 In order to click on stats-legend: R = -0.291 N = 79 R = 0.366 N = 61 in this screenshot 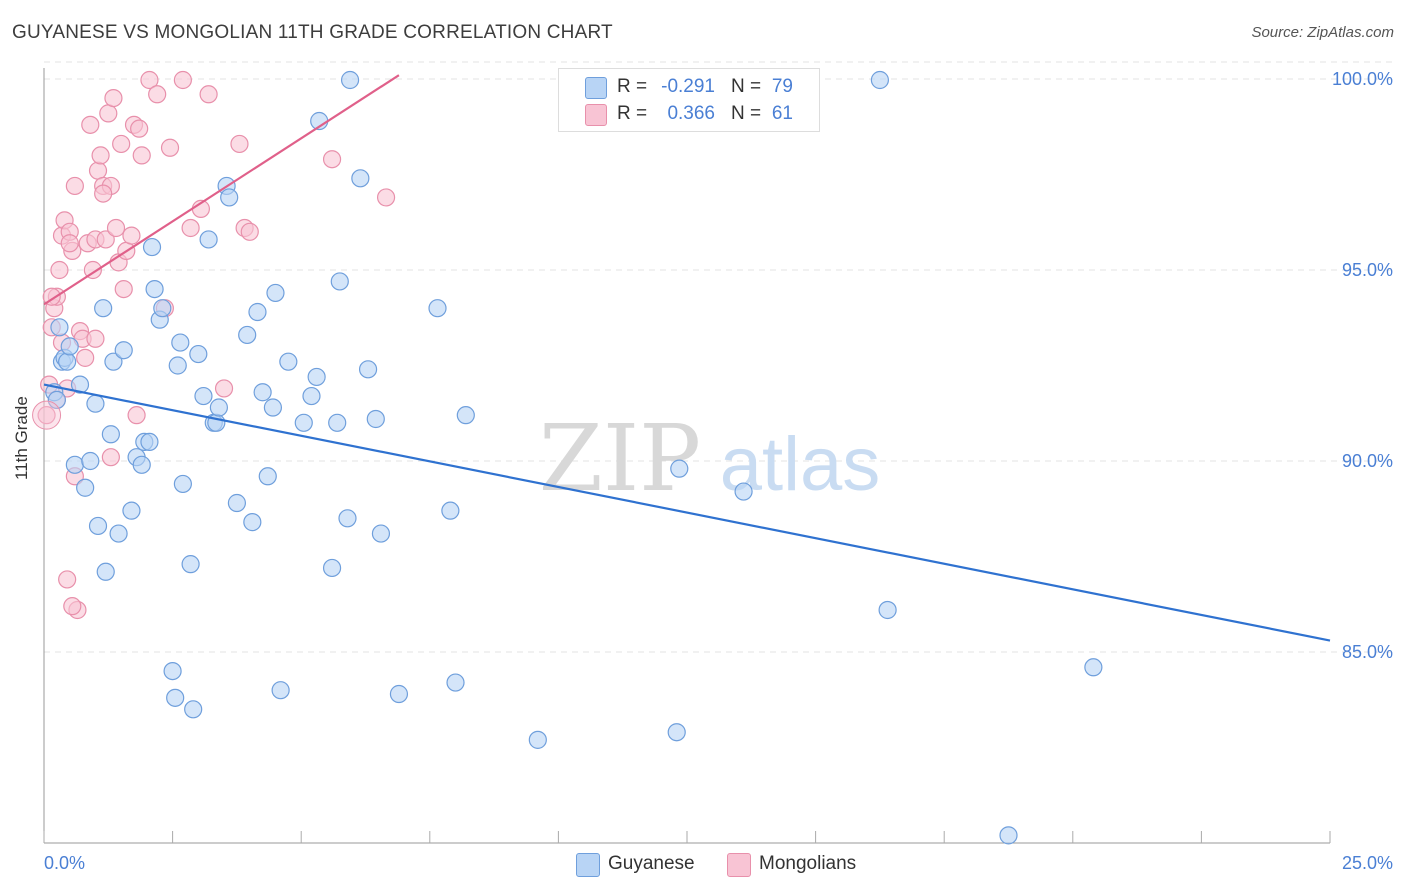, I will do `click(689, 100)`.